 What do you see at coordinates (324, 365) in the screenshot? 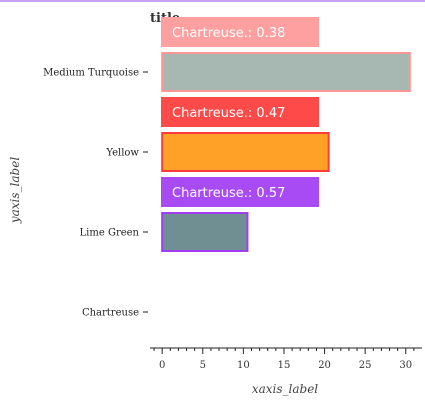
I see `x-tick-label: 20` at bounding box center [324, 365].